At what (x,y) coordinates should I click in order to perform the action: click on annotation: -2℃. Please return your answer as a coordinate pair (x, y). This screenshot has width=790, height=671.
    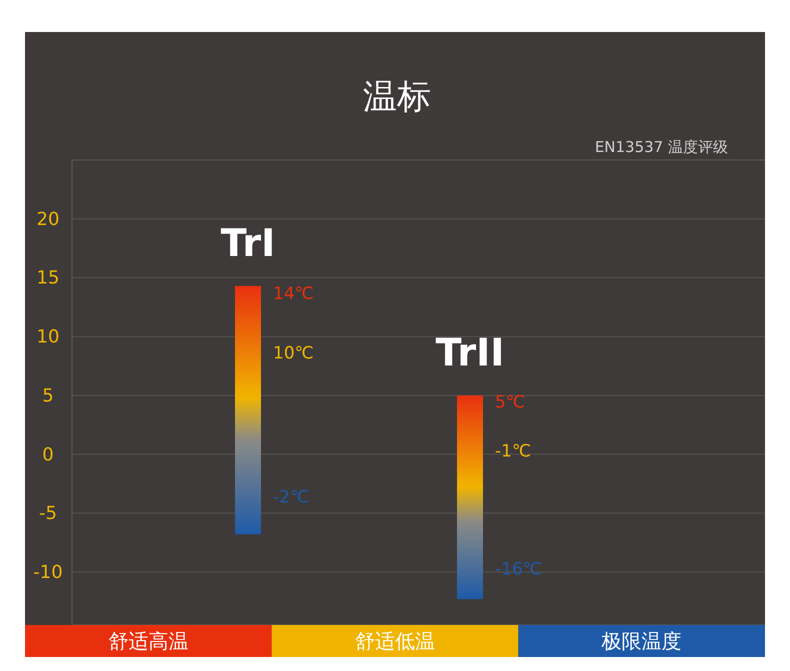
    Looking at the image, I should click on (291, 498).